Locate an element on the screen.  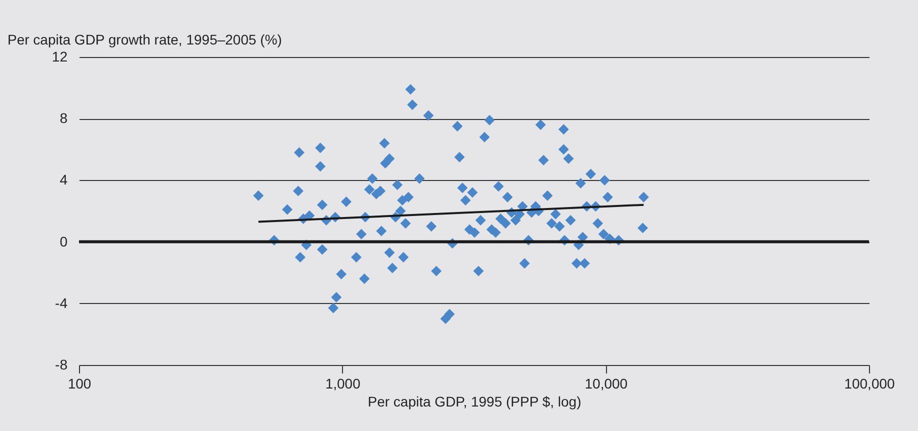
y-tick-label: -8 is located at coordinates (61, 364).